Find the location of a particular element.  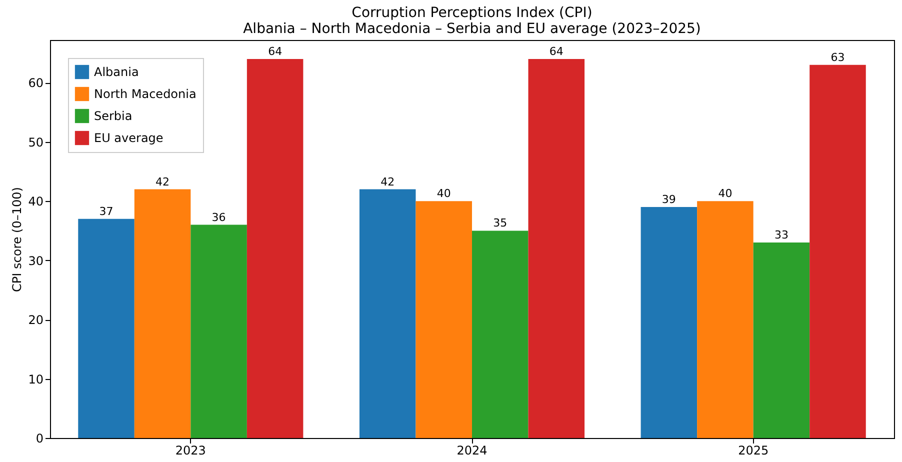

legend-label: EU average is located at coordinates (129, 138).